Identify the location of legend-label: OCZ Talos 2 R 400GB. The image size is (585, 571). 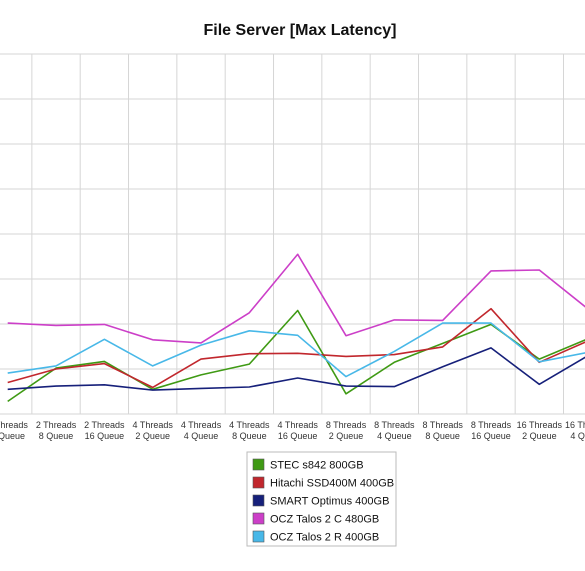
(324, 538).